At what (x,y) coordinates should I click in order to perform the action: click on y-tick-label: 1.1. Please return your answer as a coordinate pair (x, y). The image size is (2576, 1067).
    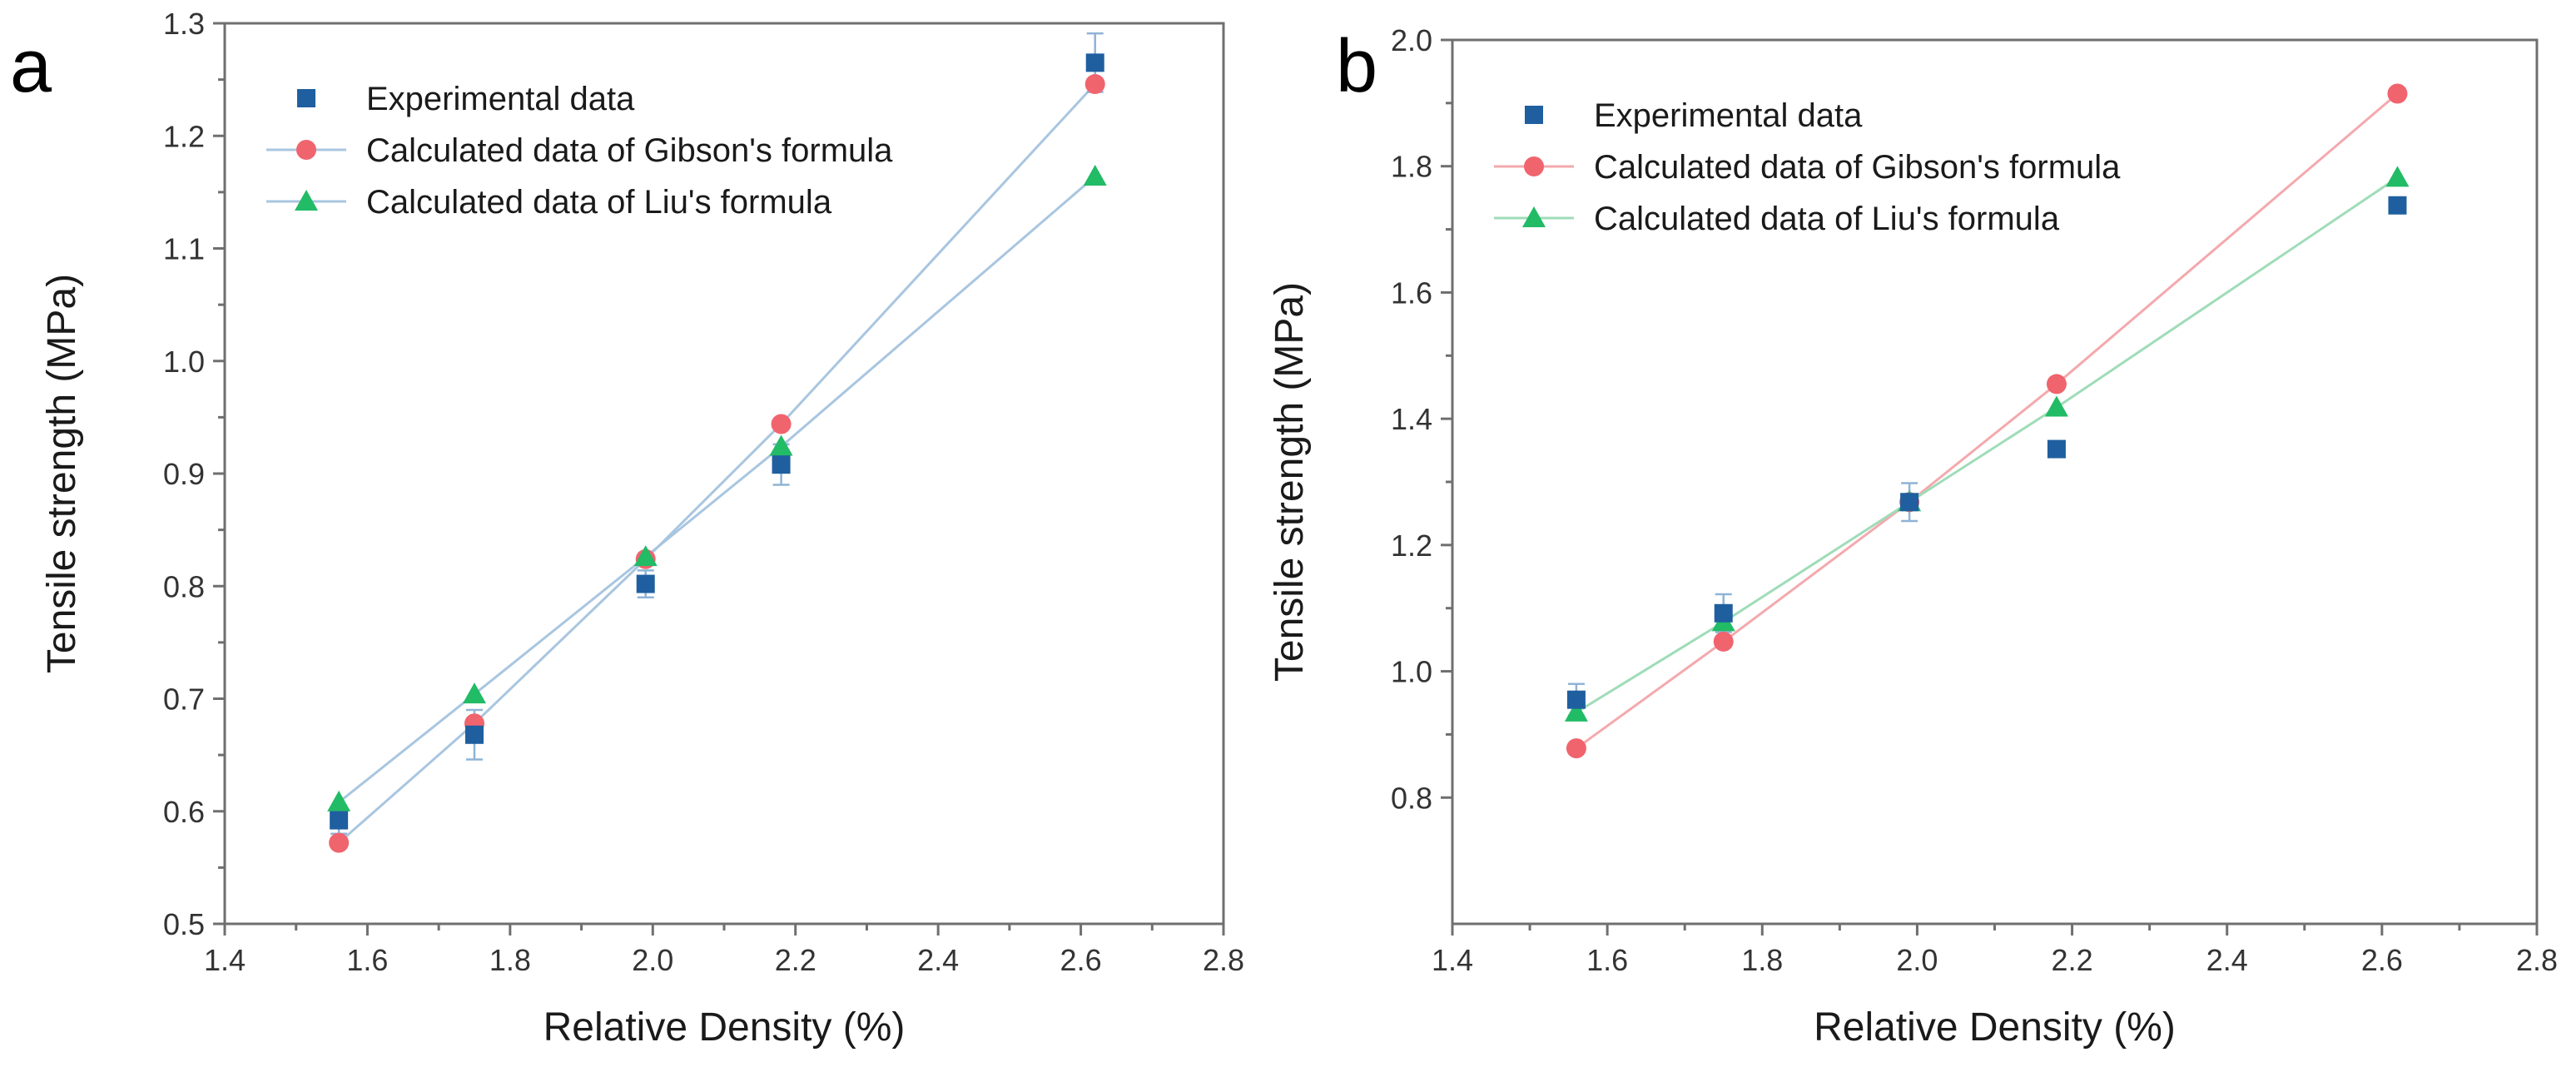
    Looking at the image, I should click on (184, 249).